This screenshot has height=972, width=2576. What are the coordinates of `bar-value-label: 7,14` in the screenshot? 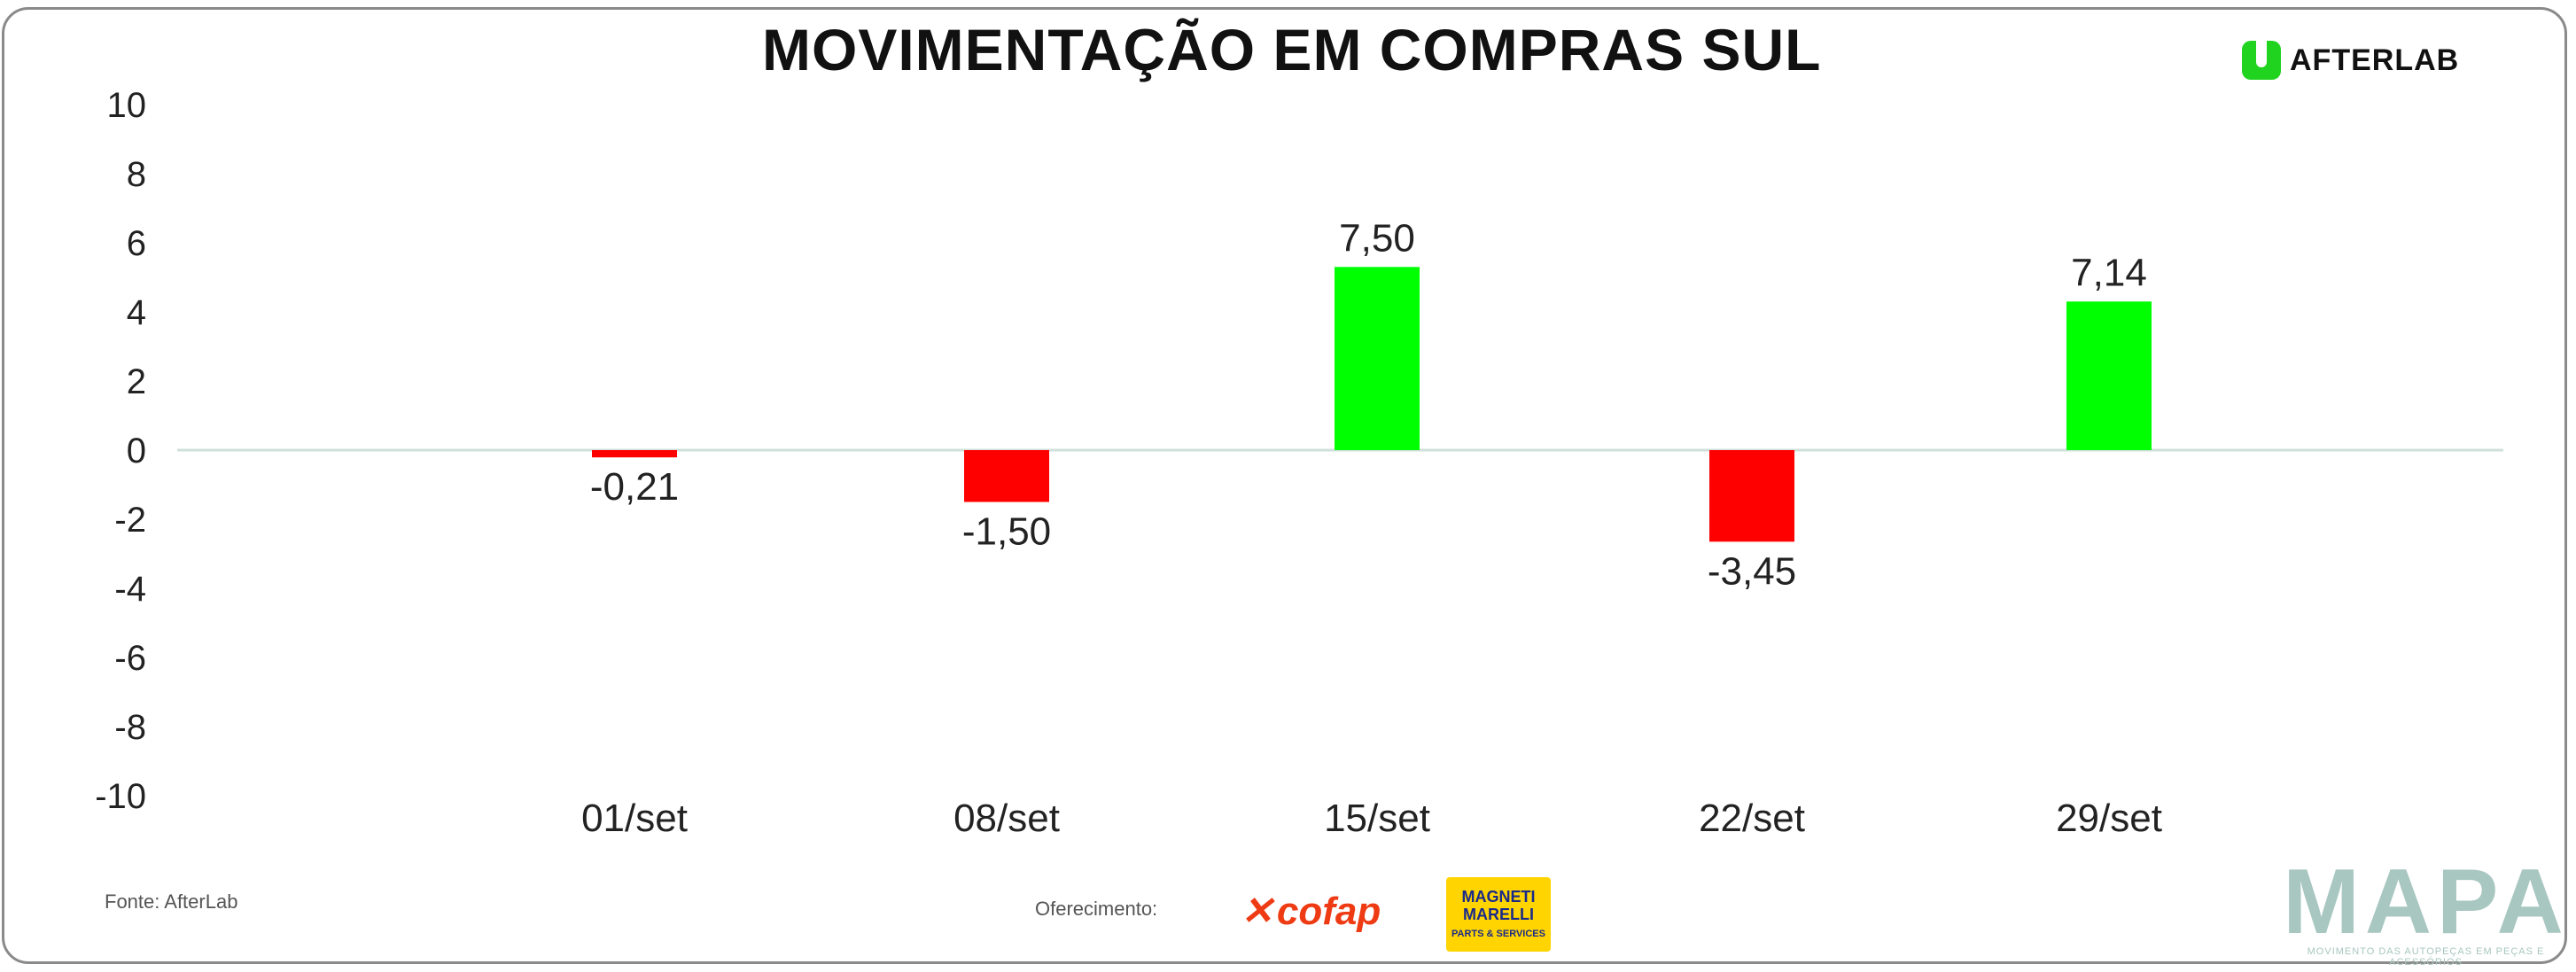 It's located at (2109, 273).